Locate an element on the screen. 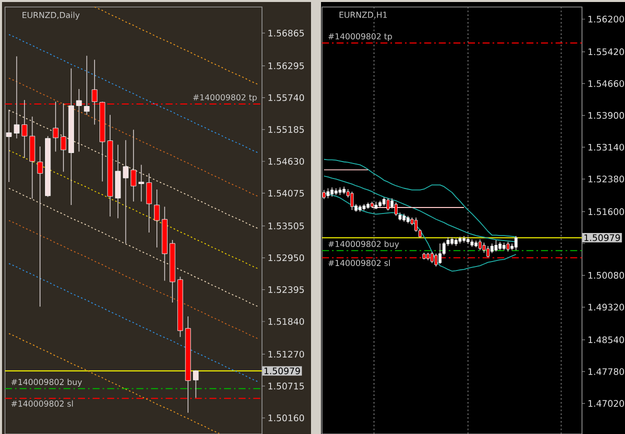 Image resolution: width=625 pixels, height=434 pixels. y-tick-label: 1.54075 is located at coordinates (286, 193).